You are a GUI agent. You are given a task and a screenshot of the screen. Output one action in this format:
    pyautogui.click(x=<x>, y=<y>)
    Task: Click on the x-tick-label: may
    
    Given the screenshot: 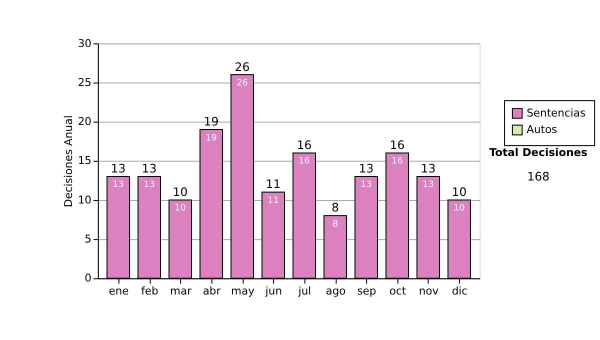 What is the action you would take?
    pyautogui.click(x=243, y=291)
    